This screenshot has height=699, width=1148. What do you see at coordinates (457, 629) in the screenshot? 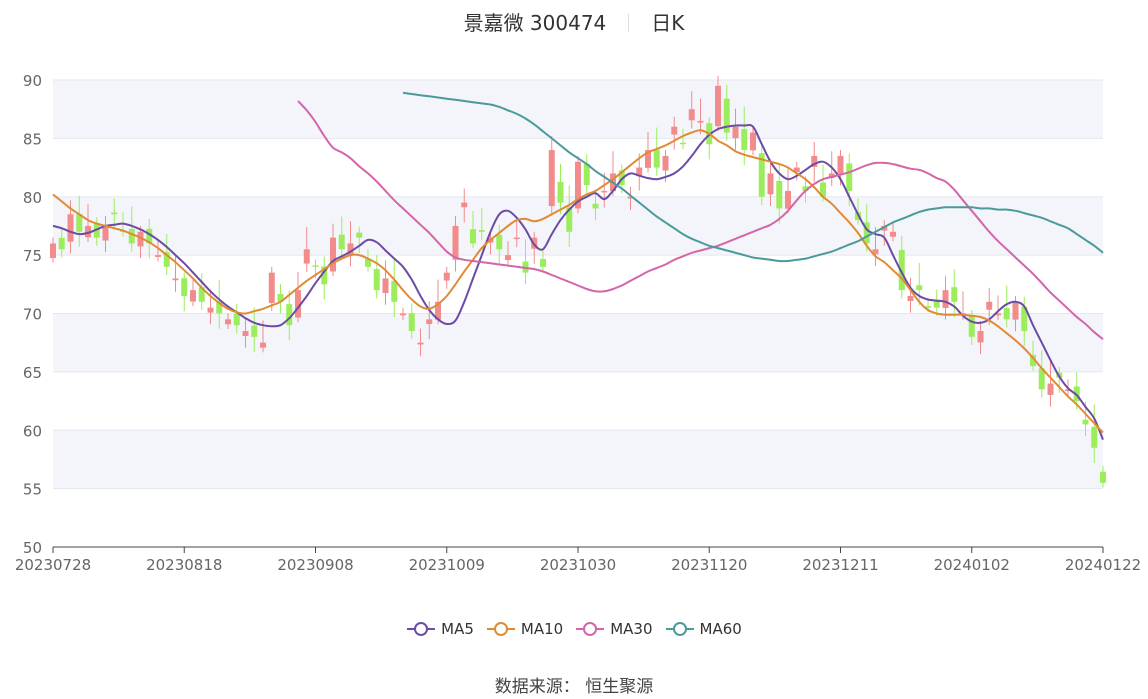
I see `legend-label: MA5` at bounding box center [457, 629].